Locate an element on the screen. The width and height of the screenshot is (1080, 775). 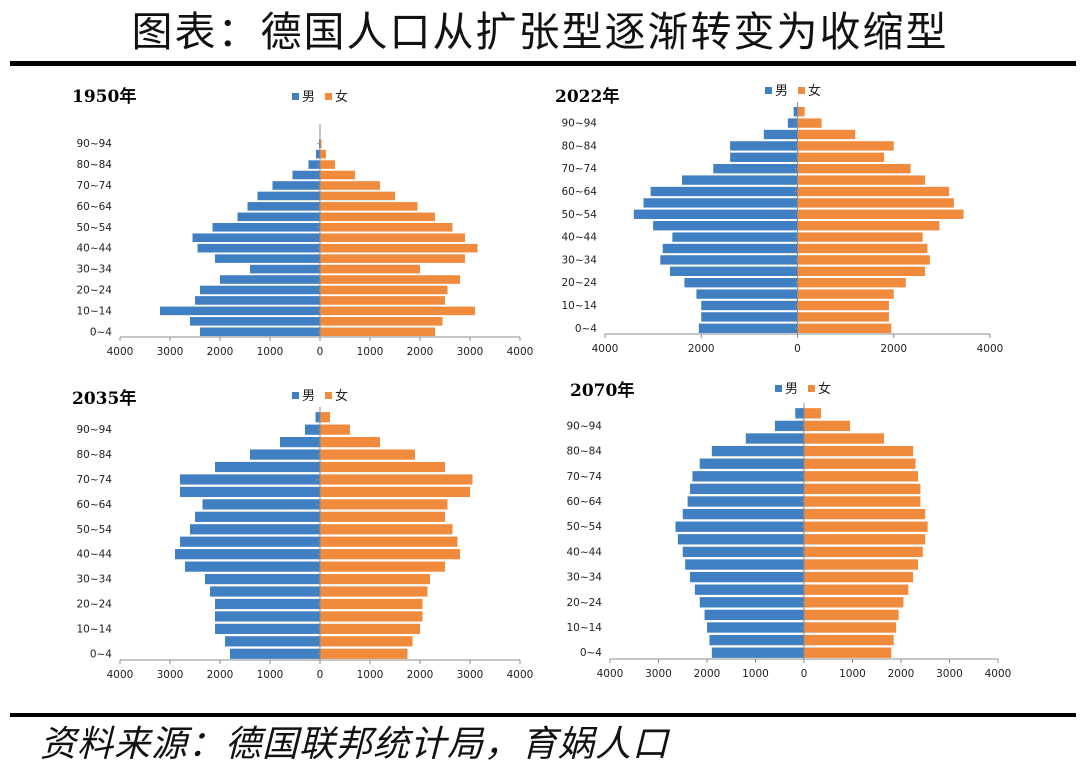
chart-title: 2035年 is located at coordinates (104, 398).